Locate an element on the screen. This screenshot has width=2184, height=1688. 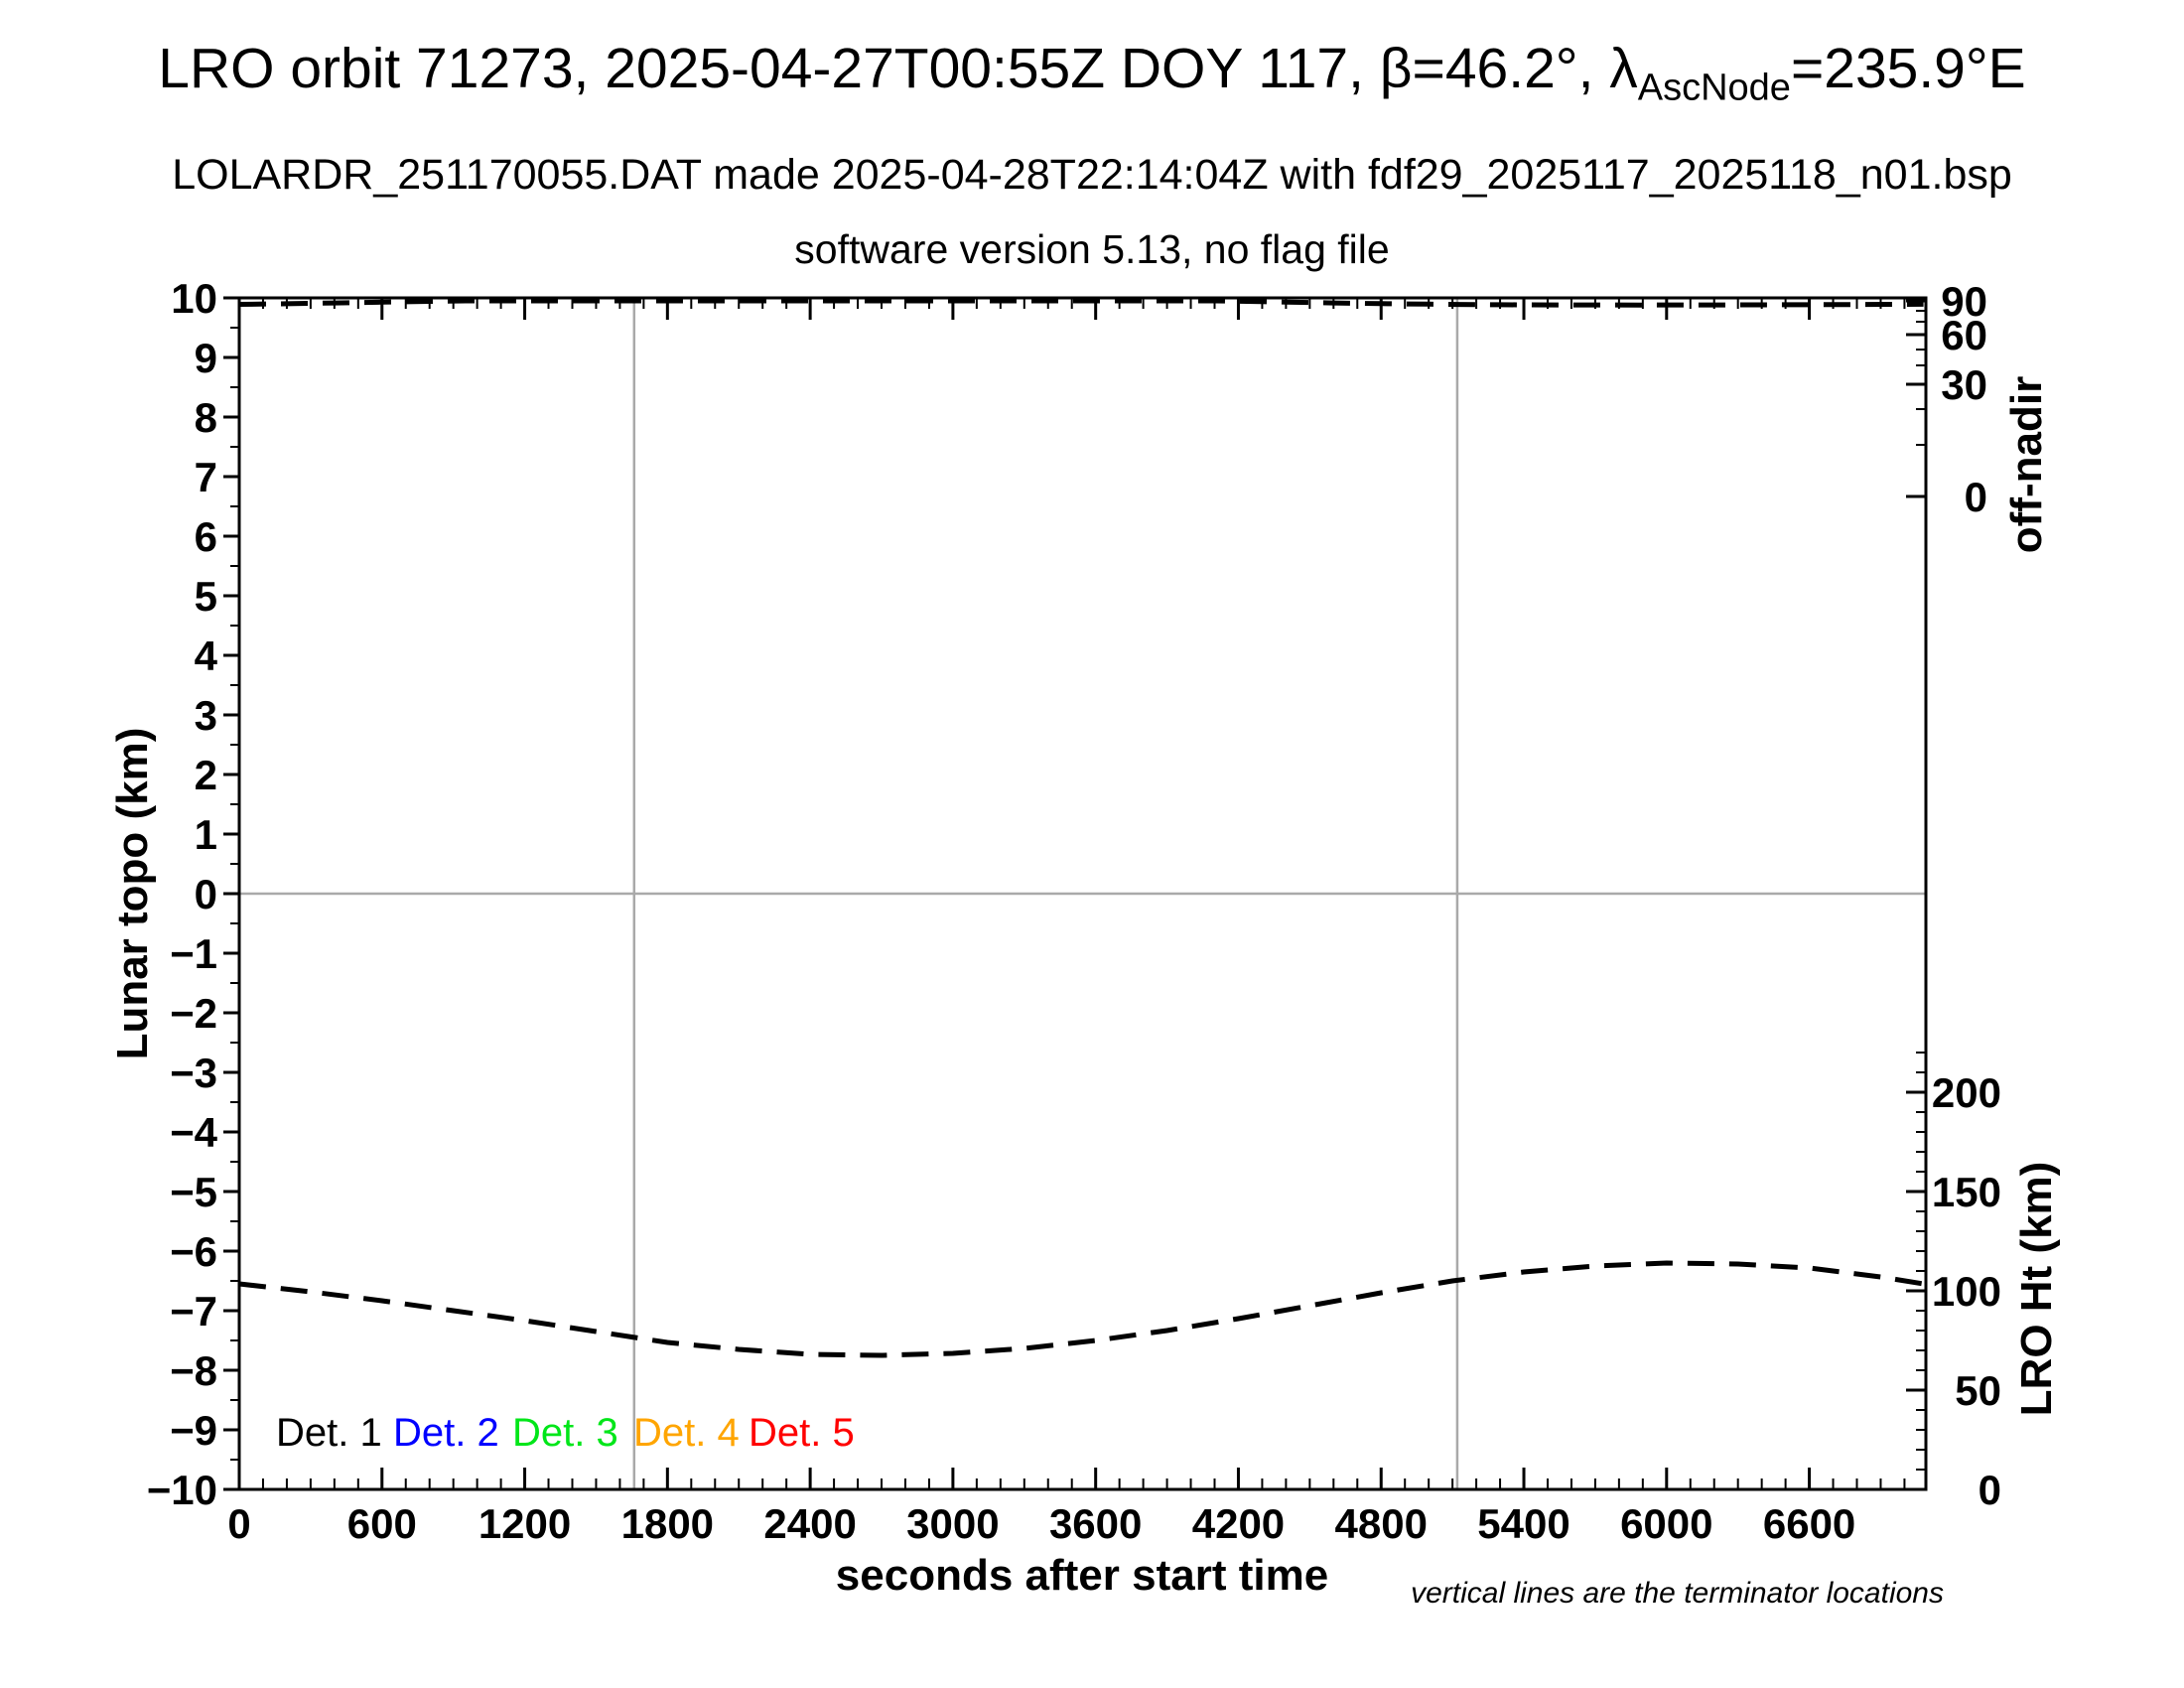
x-axis-label: seconds after start time is located at coordinates (1082, 1575).